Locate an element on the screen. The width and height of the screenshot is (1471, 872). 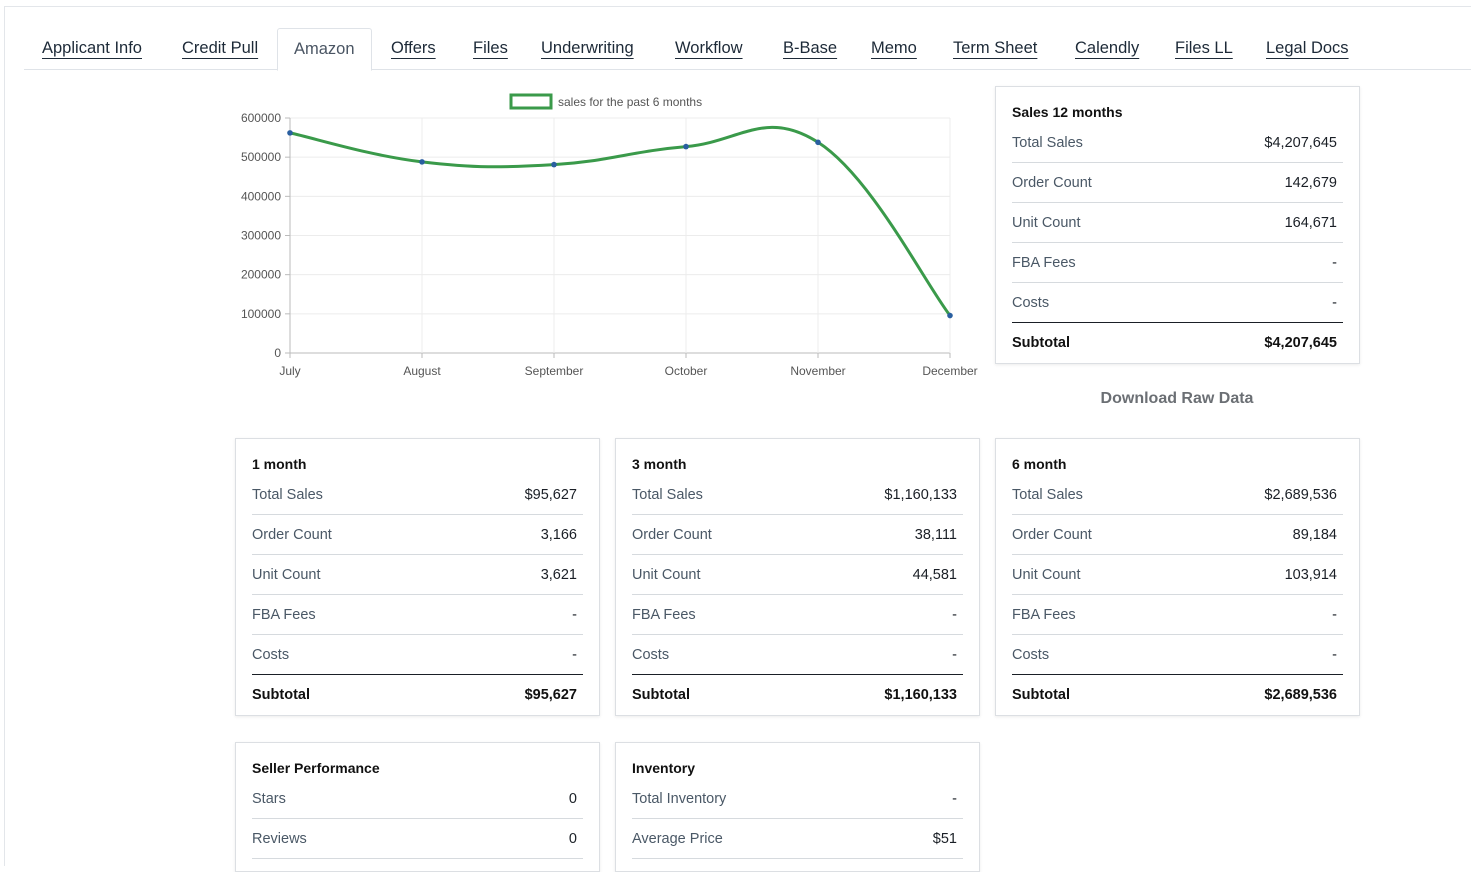
row-unit-count: Unit Count 3,621 is located at coordinates (417, 575).